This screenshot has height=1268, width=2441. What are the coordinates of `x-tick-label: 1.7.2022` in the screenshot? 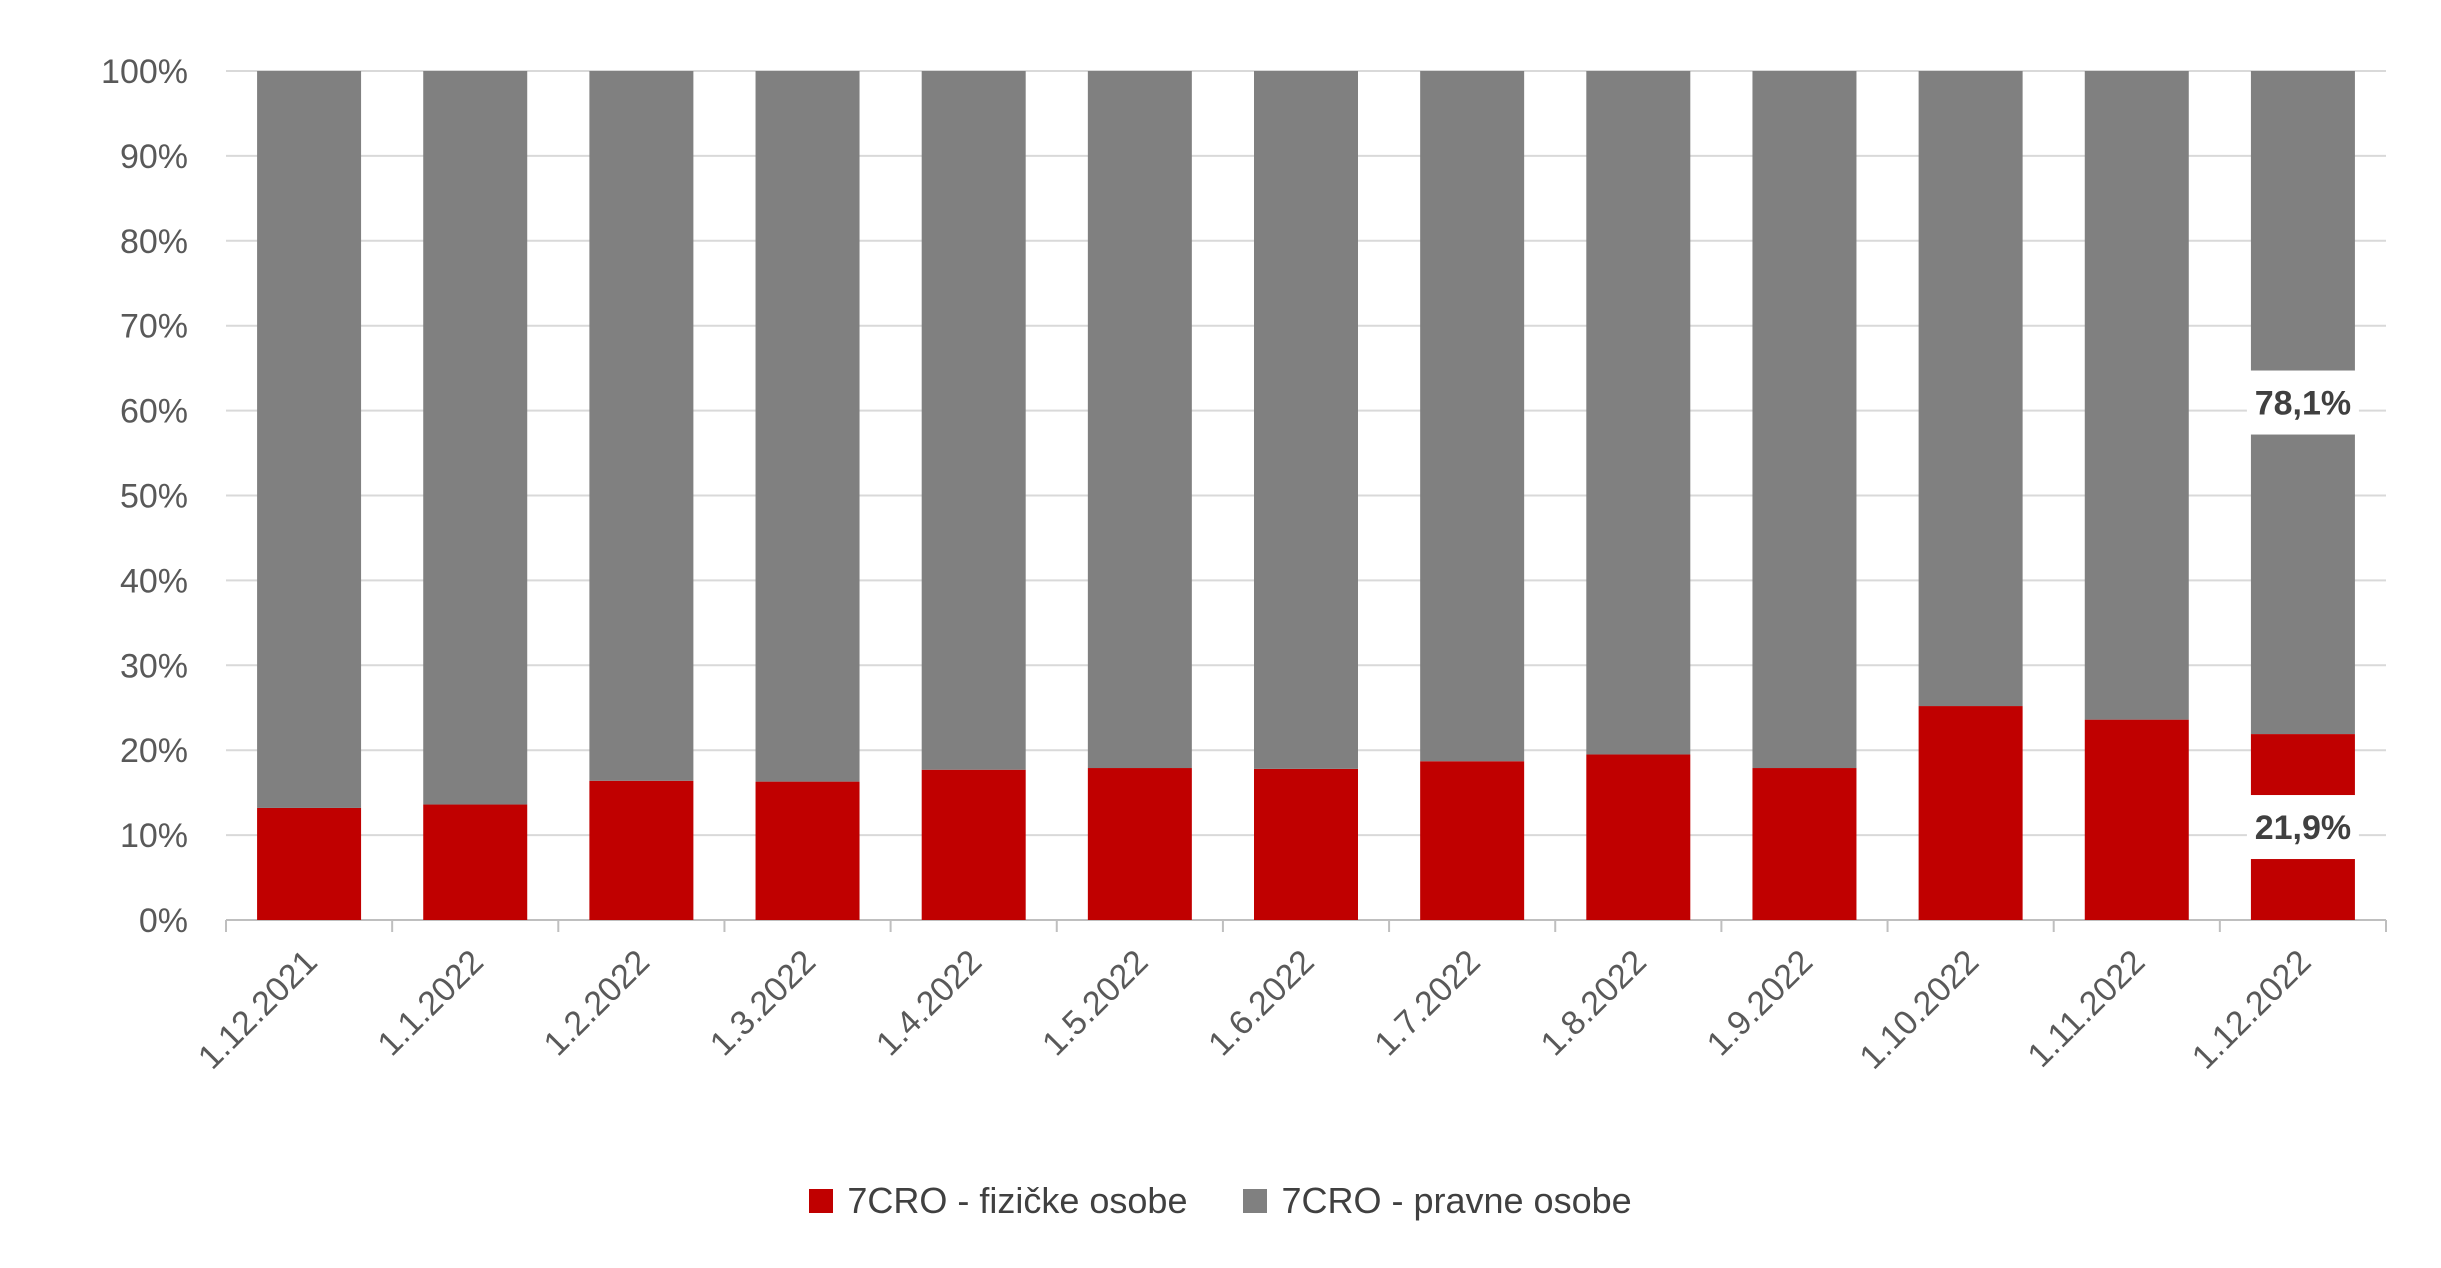 It's located at (1427, 1003).